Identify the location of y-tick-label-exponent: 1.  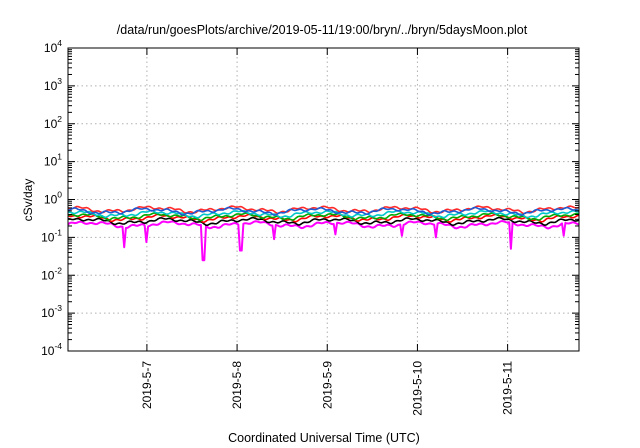
(59, 157).